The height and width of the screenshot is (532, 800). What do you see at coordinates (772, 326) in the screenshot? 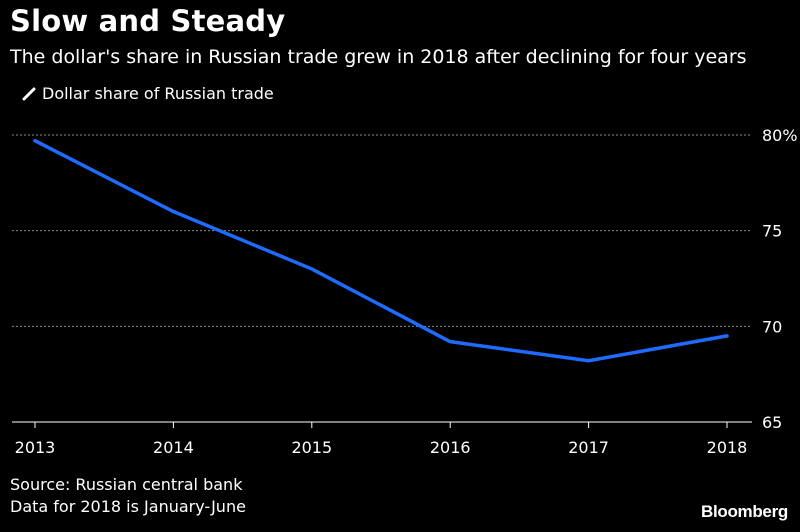
I see `y-tick-label: 70` at bounding box center [772, 326].